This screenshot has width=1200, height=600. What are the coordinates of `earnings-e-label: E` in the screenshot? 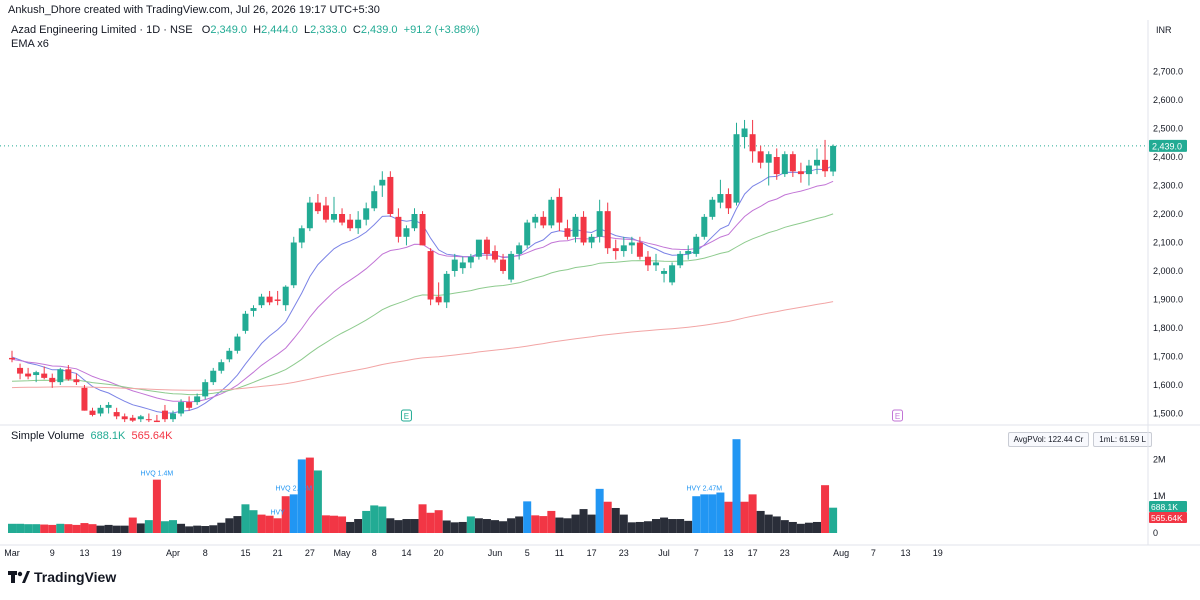 It's located at (406, 416).